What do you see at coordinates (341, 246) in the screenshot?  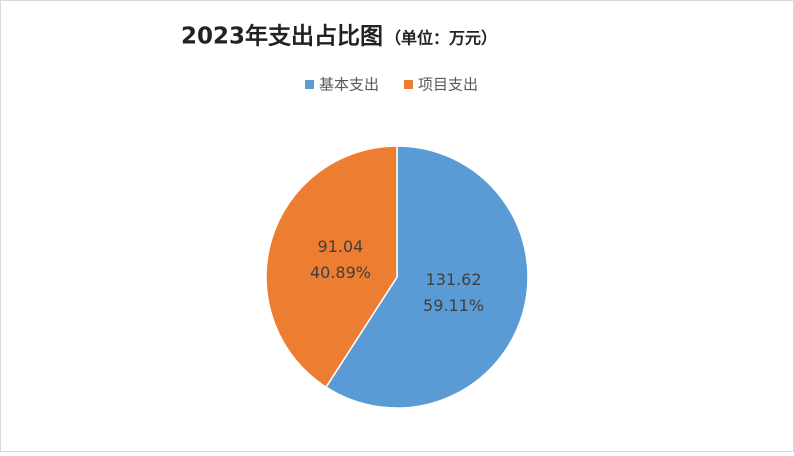 I see `value-label: 91.04` at bounding box center [341, 246].